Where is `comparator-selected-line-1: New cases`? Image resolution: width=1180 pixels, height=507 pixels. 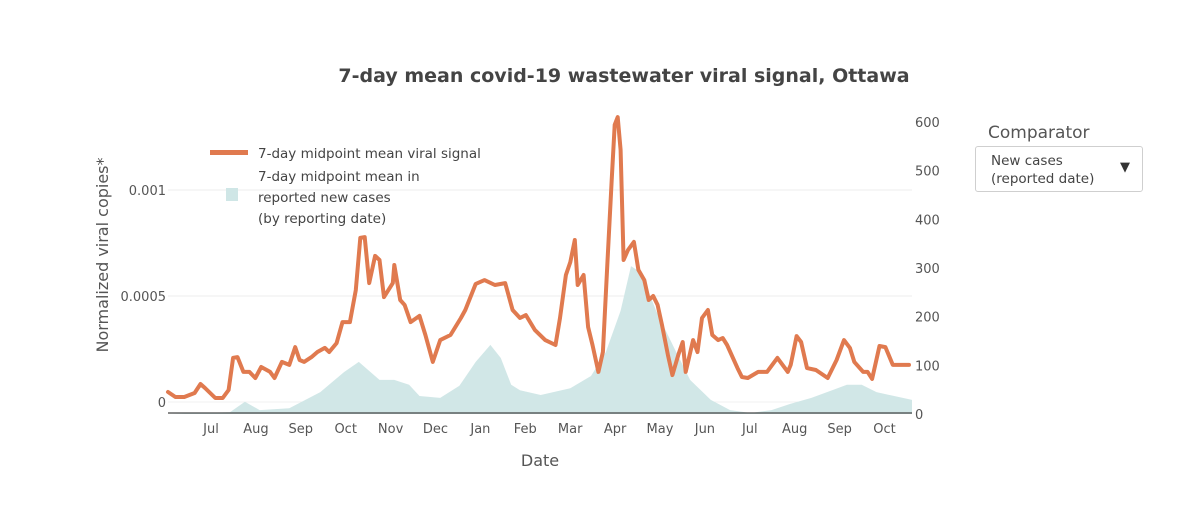 comparator-selected-line-1: New cases is located at coordinates (1027, 161).